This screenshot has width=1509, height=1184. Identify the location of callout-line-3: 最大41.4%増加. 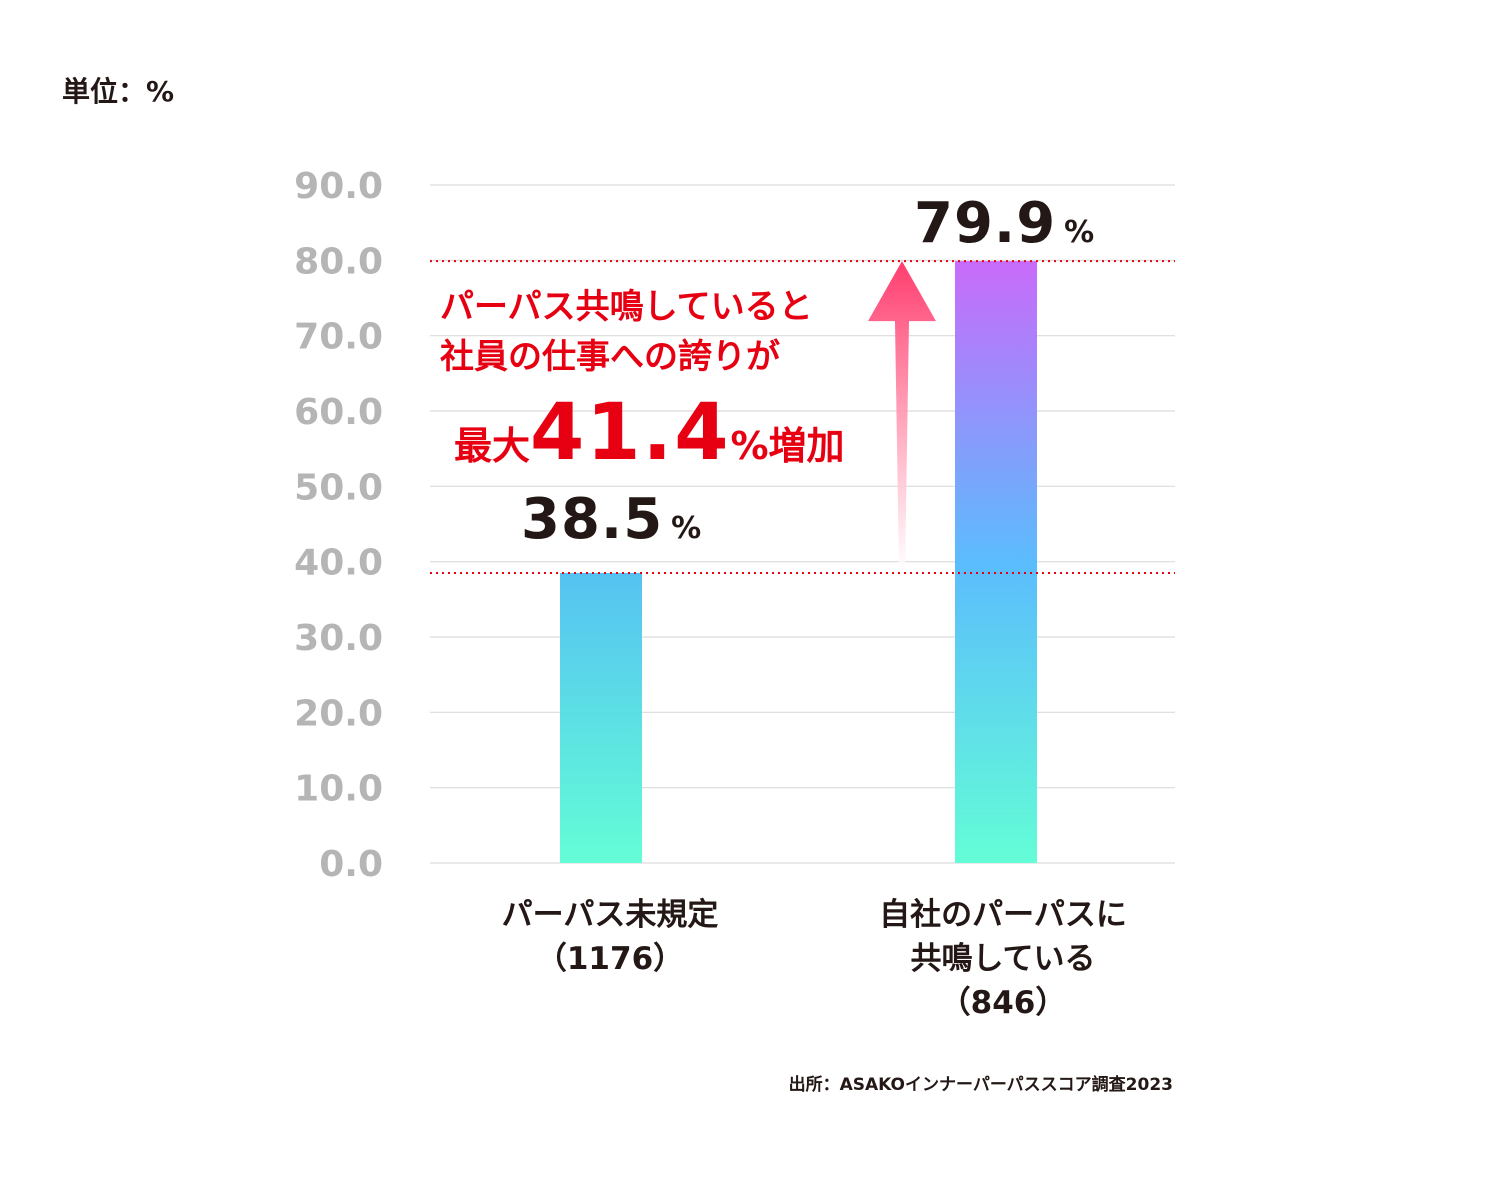
(649, 433).